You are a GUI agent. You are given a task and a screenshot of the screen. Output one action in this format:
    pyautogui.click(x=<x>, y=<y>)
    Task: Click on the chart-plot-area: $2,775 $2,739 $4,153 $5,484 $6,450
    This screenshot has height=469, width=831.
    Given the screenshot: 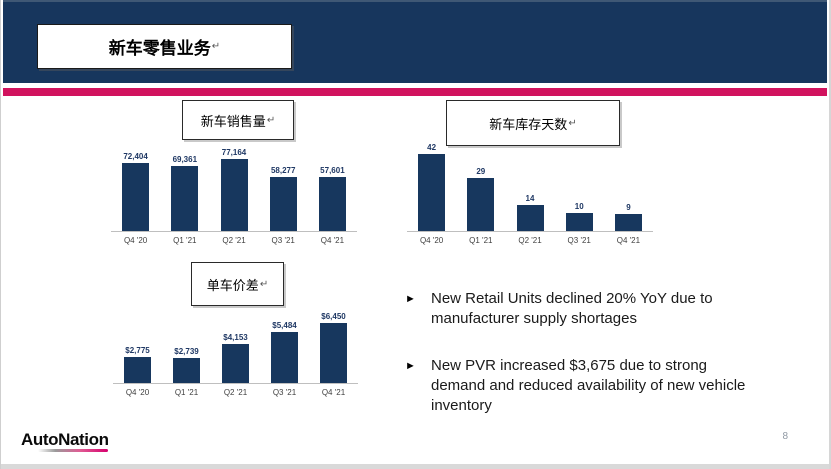 What is the action you would take?
    pyautogui.click(x=235, y=346)
    